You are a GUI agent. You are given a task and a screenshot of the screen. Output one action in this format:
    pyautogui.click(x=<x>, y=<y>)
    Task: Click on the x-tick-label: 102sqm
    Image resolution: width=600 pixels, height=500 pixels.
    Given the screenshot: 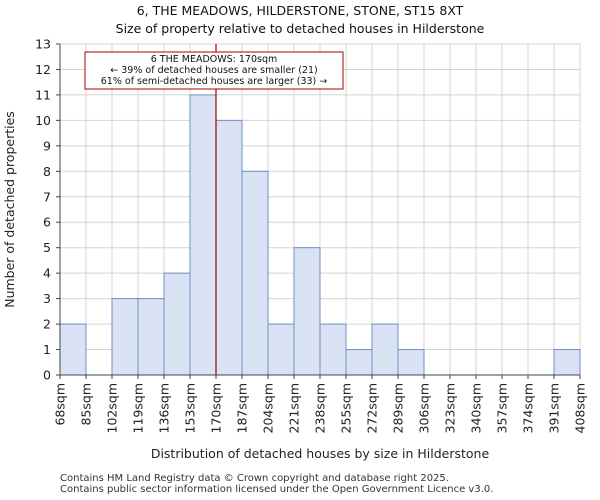 What is the action you would take?
    pyautogui.click(x=112, y=408)
    